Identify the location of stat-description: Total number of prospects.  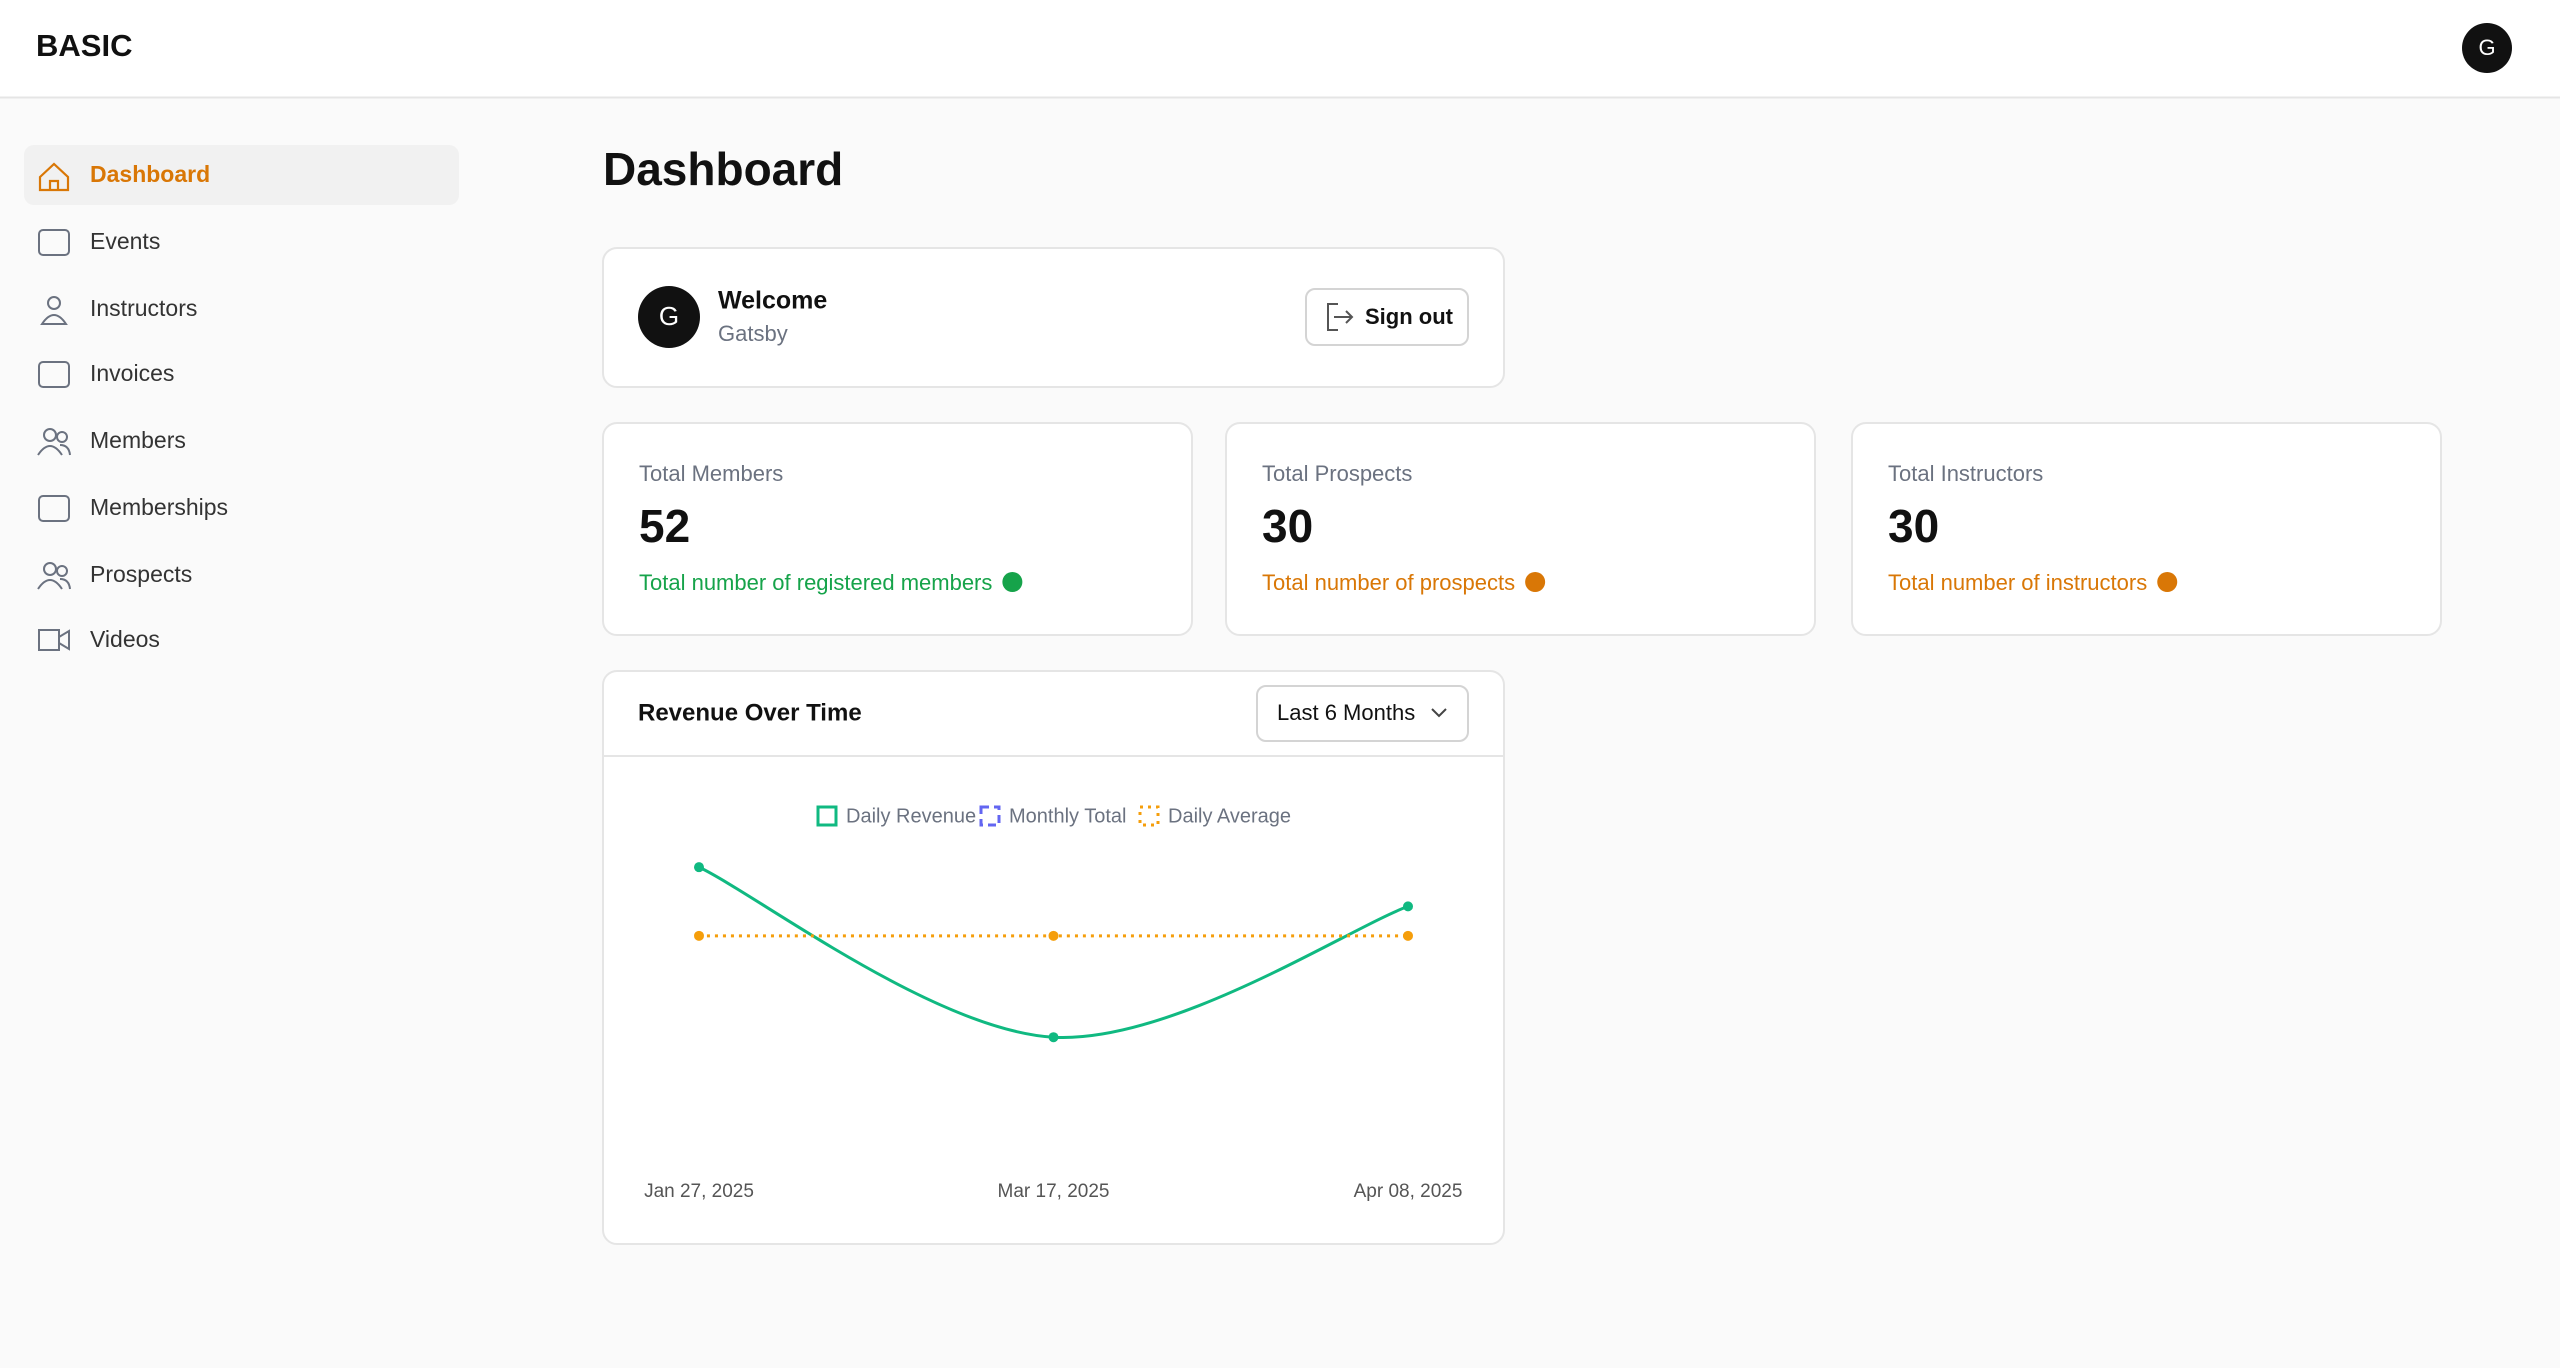
(1388, 582).